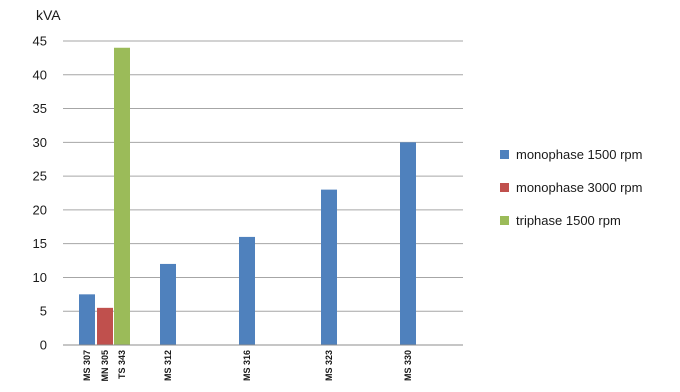 The height and width of the screenshot is (392, 680). I want to click on y-unit-label: kVA, so click(48, 15).